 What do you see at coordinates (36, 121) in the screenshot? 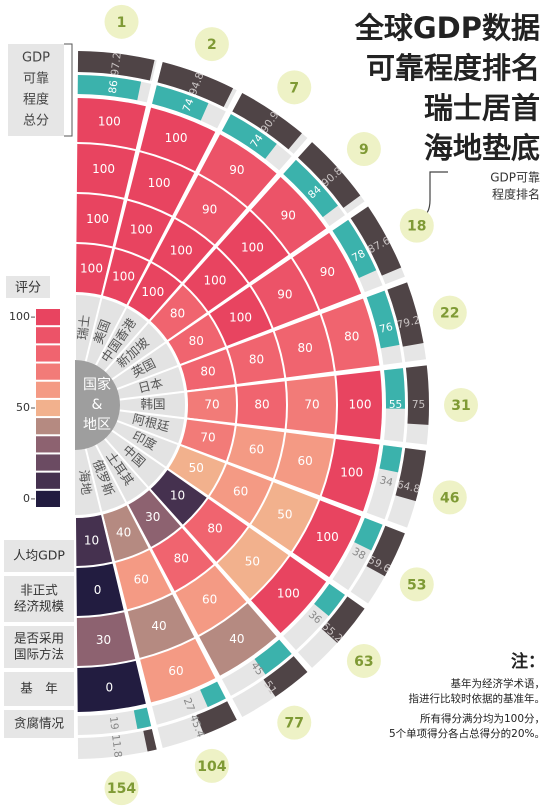
I see `series-label: 总分` at bounding box center [36, 121].